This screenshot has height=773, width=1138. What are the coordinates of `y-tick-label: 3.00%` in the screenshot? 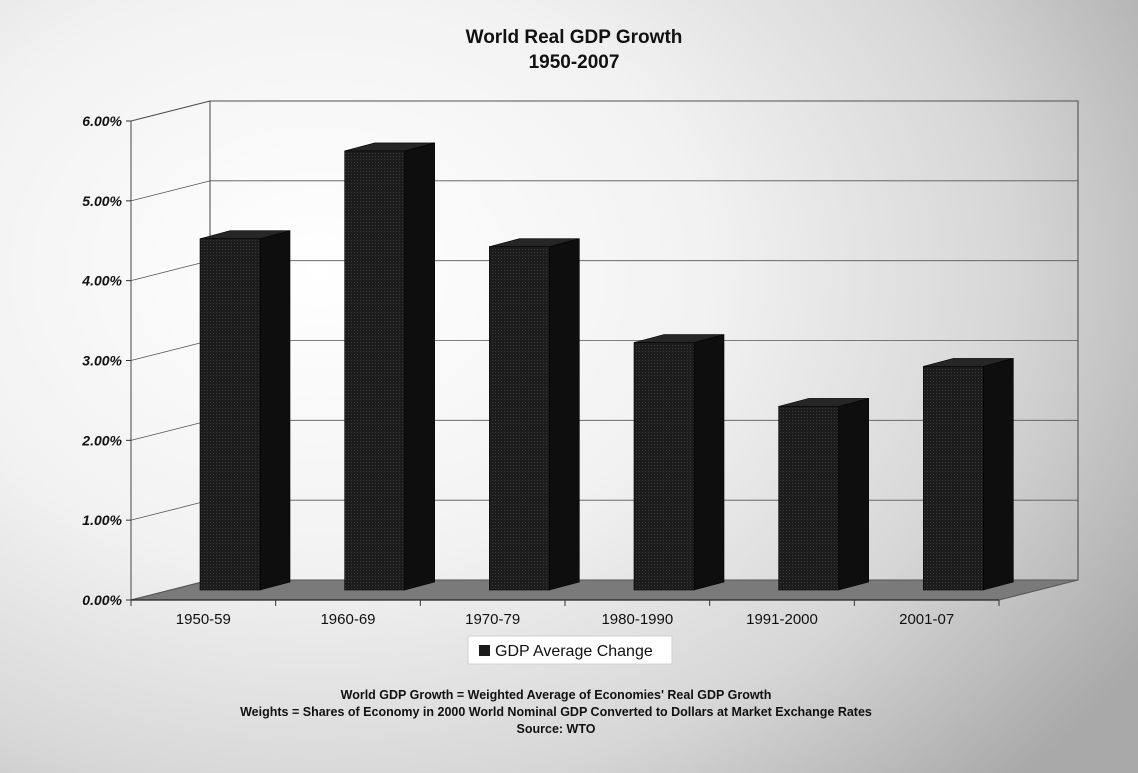 It's located at (102, 361).